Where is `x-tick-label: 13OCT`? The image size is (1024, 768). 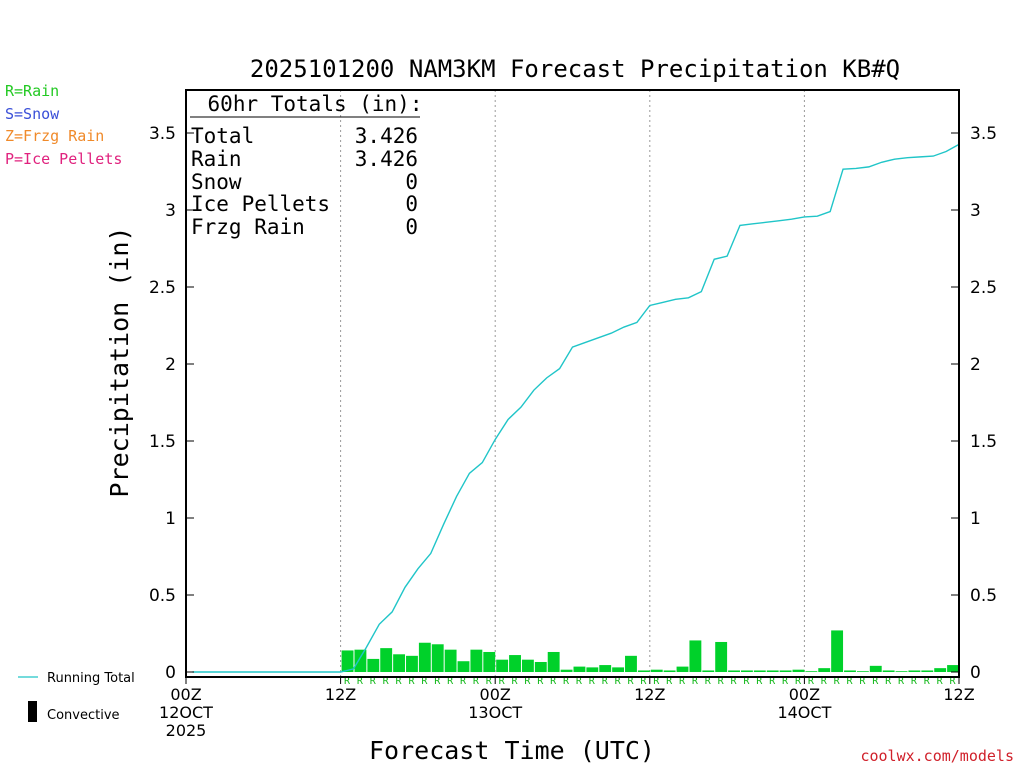
x-tick-label: 13OCT is located at coordinates (495, 712).